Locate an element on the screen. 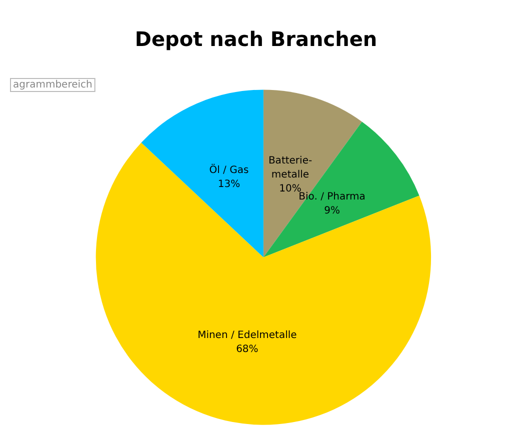 This screenshot has height=435, width=512. text: agrammbereich is located at coordinates (52, 85).